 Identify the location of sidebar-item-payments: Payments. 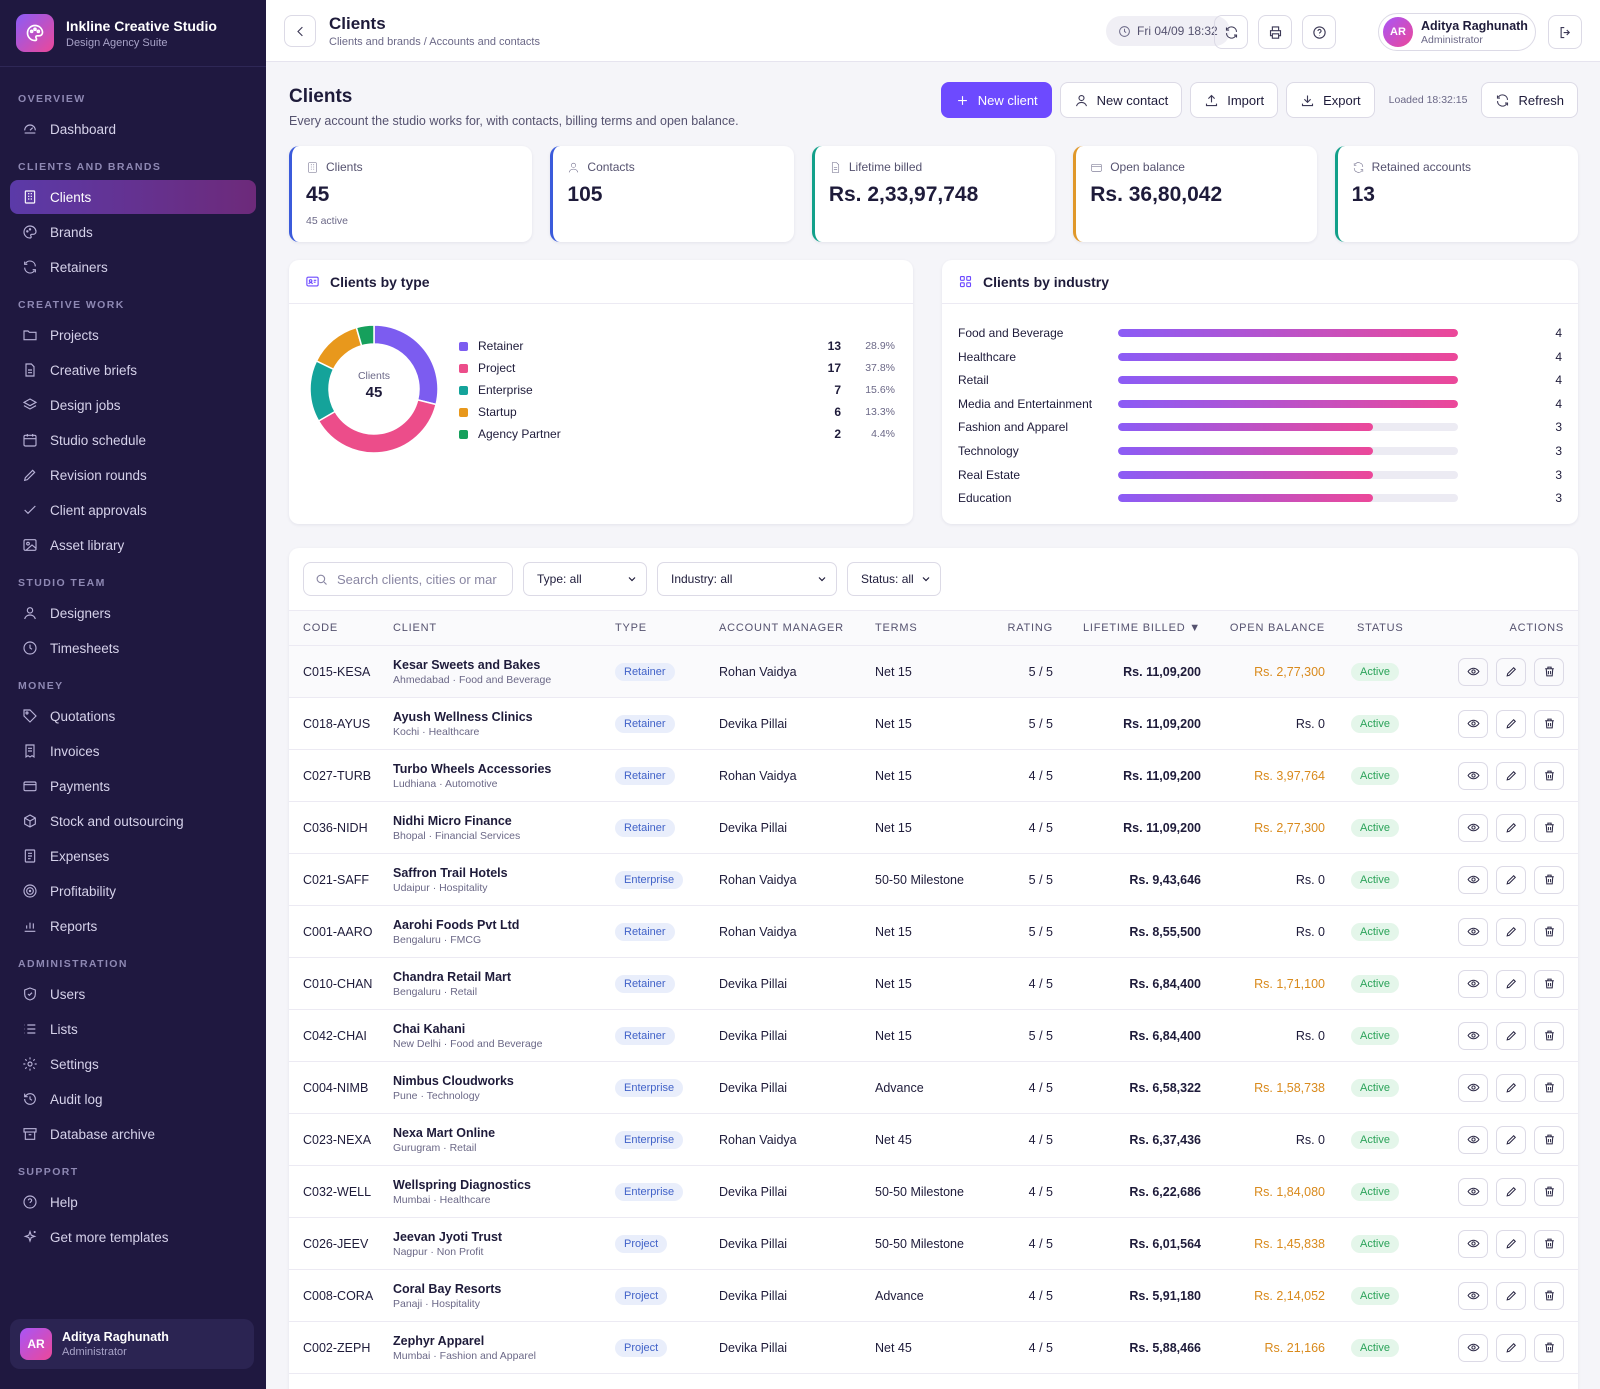
(133, 786).